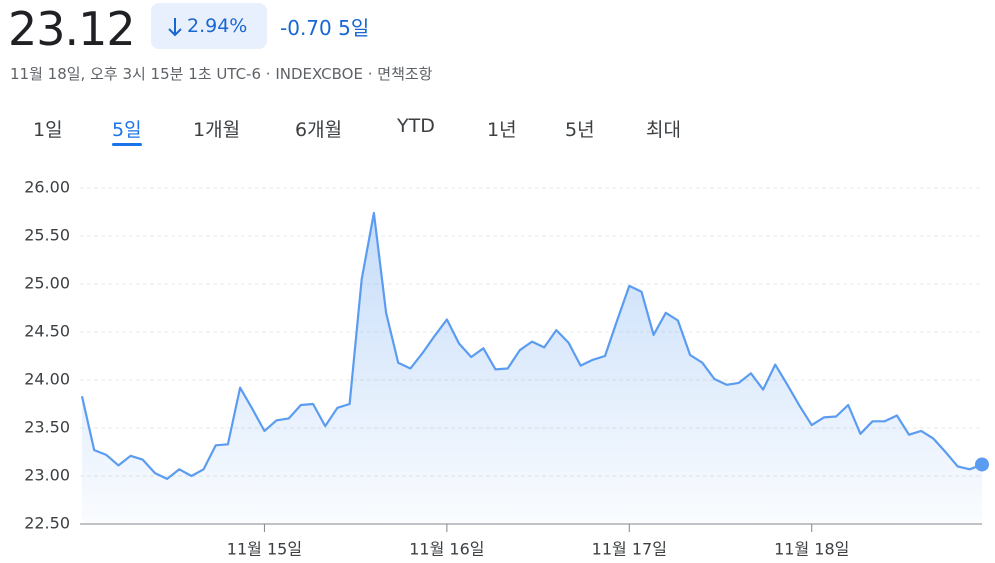 This screenshot has width=995, height=563. What do you see at coordinates (47, 379) in the screenshot?
I see `y-tick-label: 24.00` at bounding box center [47, 379].